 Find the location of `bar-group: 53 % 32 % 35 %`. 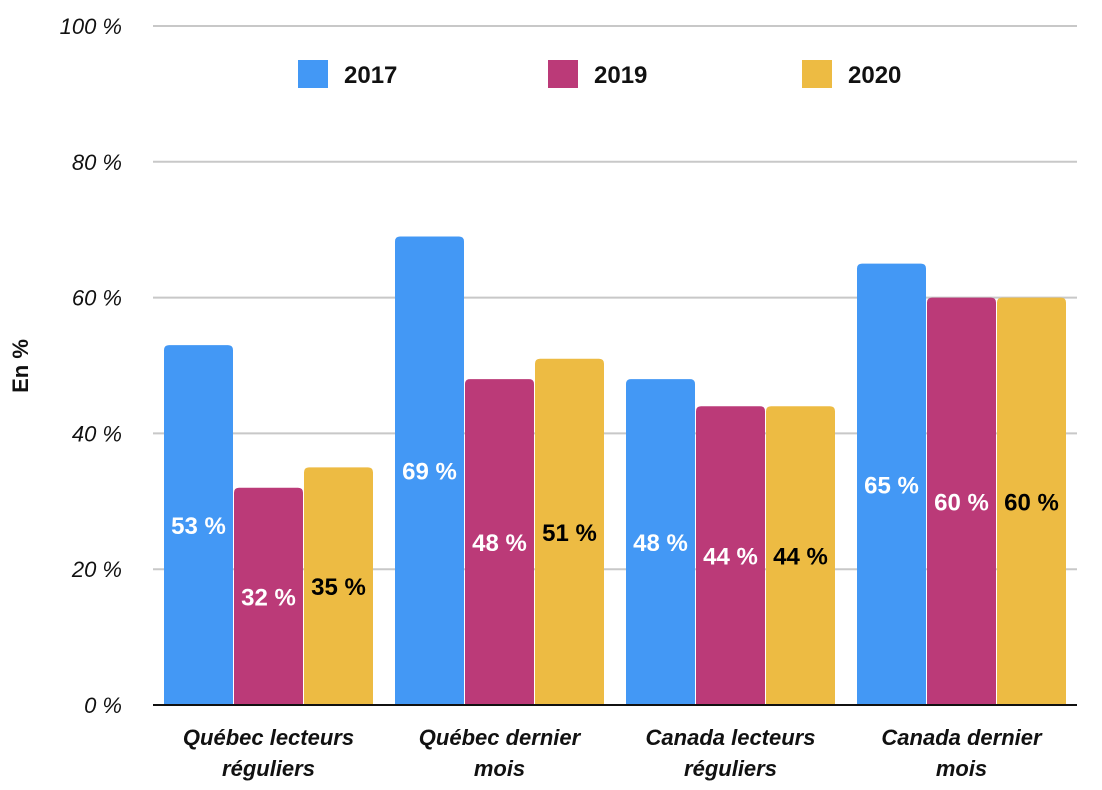

bar-group: 53 % 32 % 35 % is located at coordinates (268, 525).